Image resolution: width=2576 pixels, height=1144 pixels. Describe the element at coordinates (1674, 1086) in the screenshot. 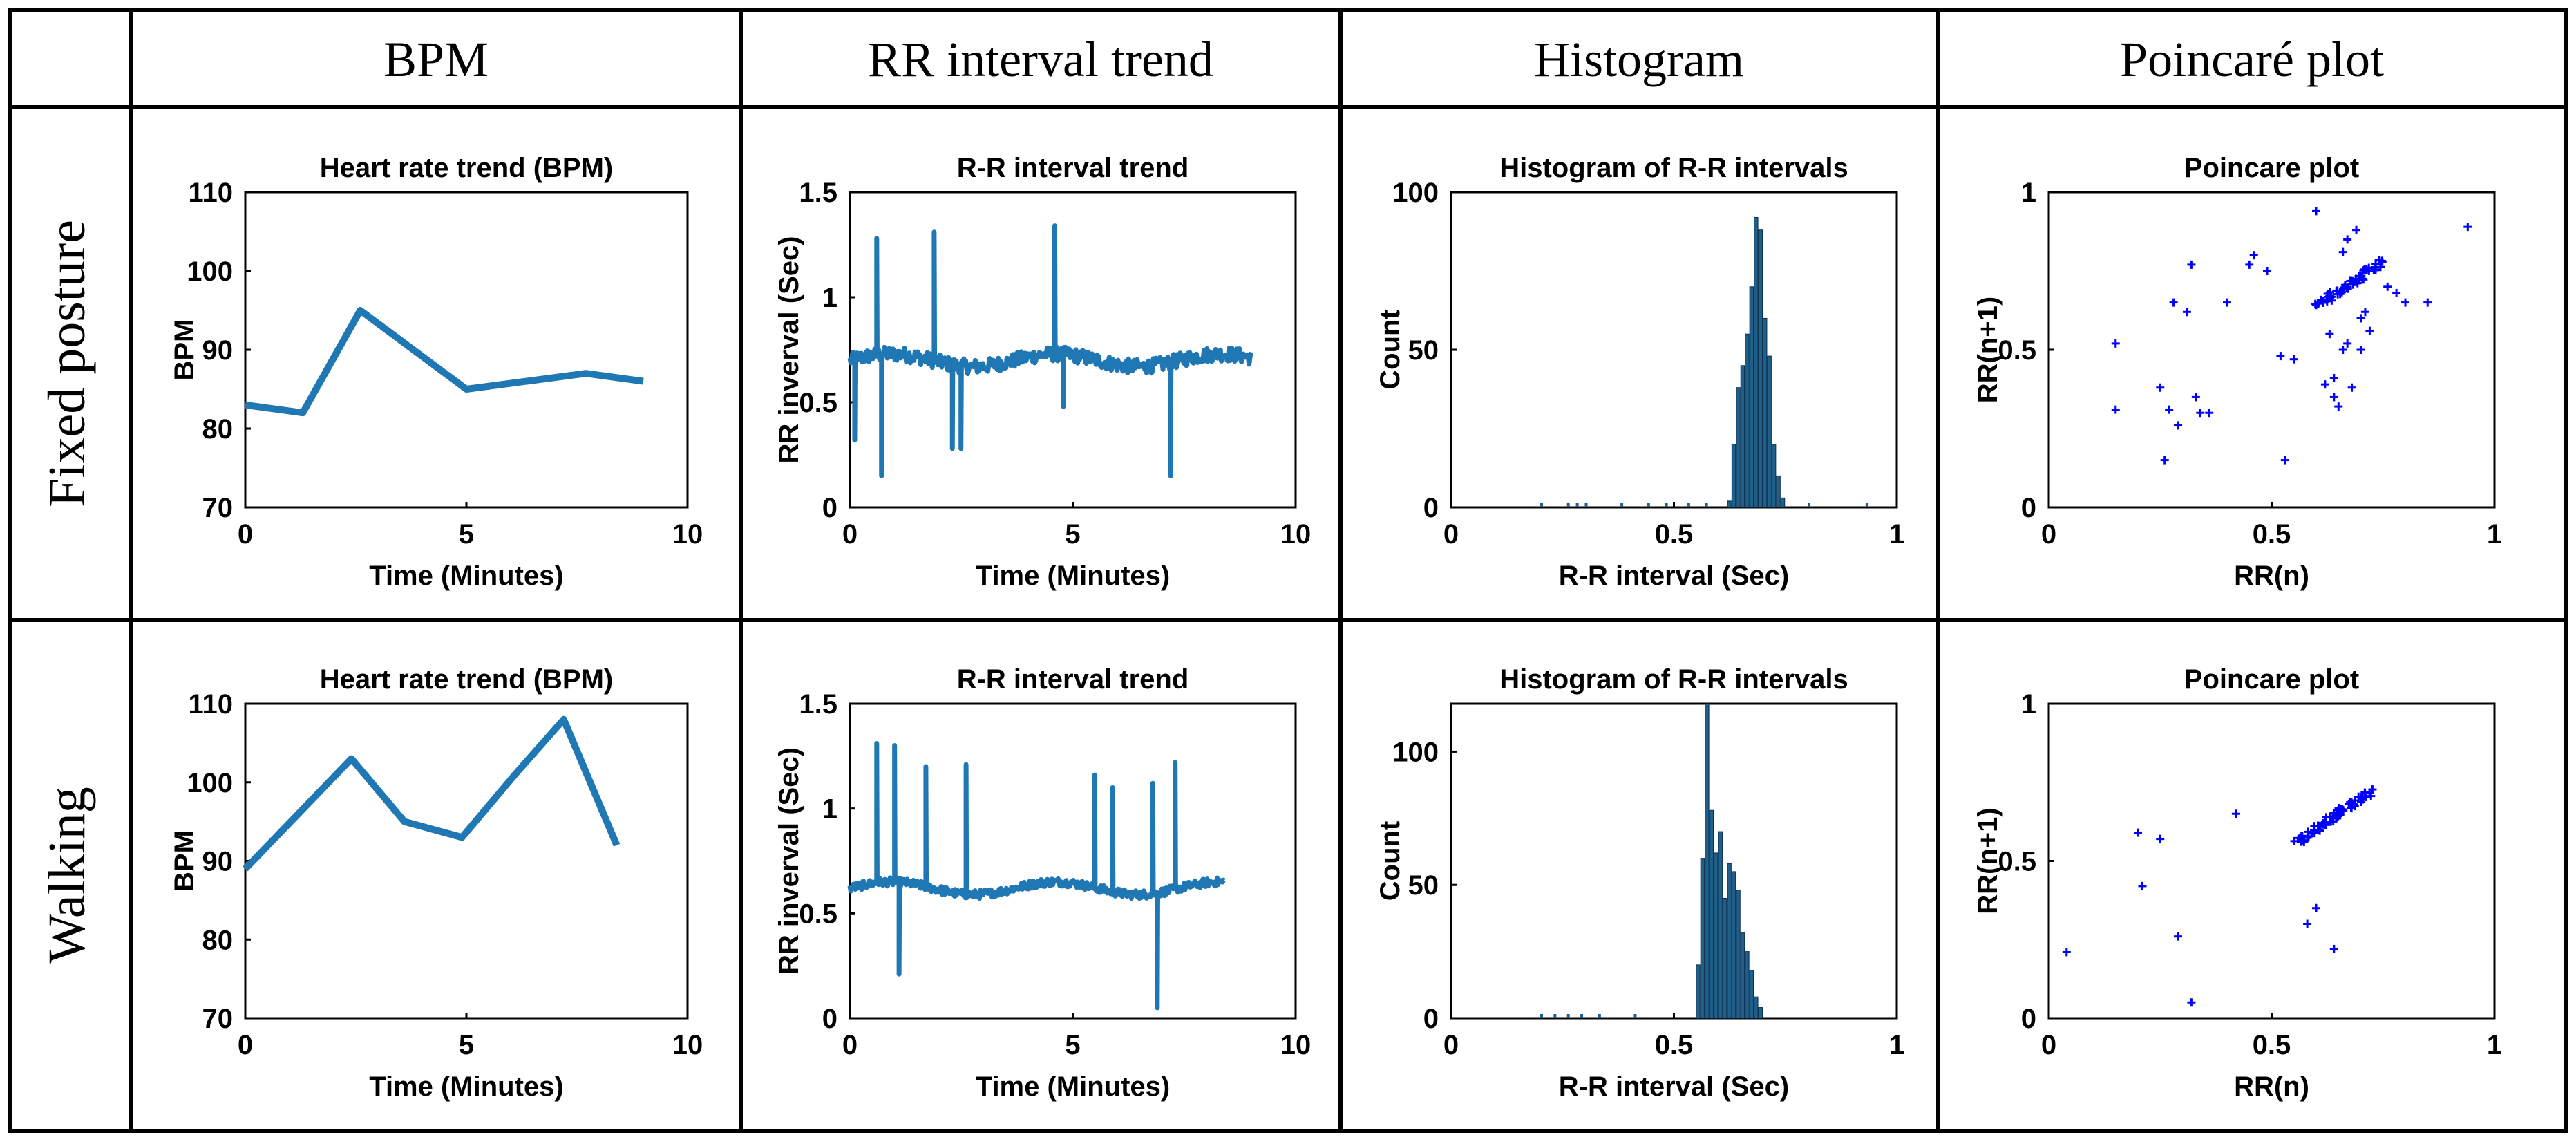

I see `x-axis-label: R-R interval (Sec)` at that location.